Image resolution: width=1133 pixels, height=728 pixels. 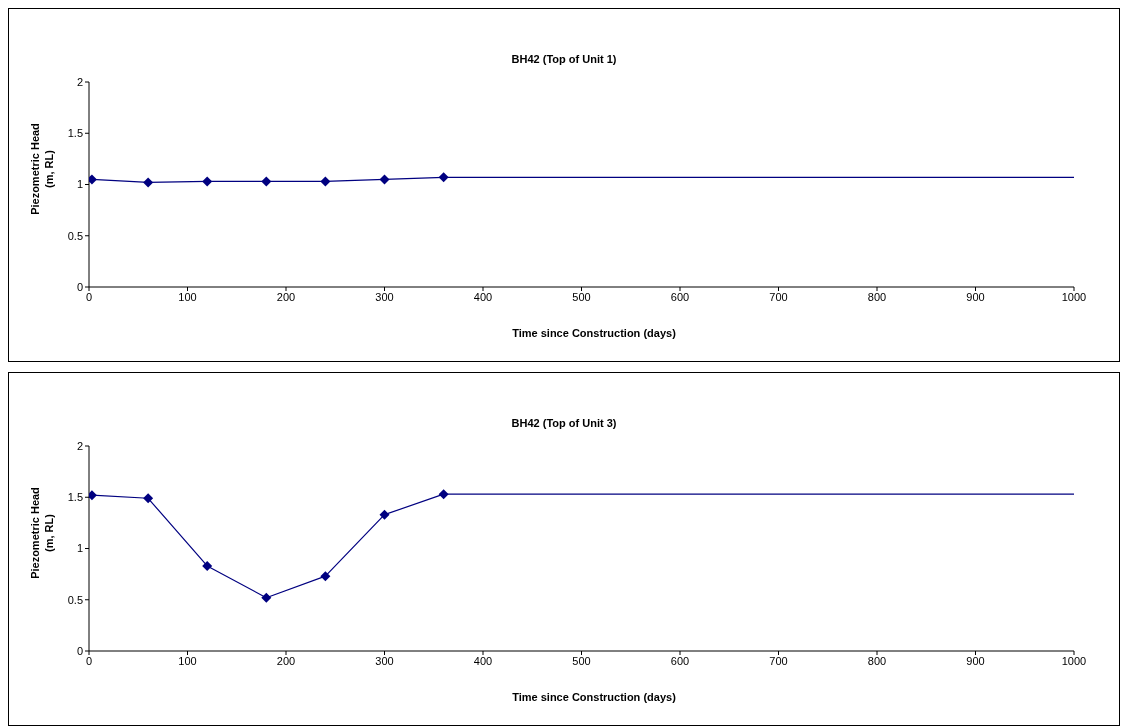 What do you see at coordinates (564, 59) in the screenshot?
I see `chart-title: BH42 (Top of Unit 1)` at bounding box center [564, 59].